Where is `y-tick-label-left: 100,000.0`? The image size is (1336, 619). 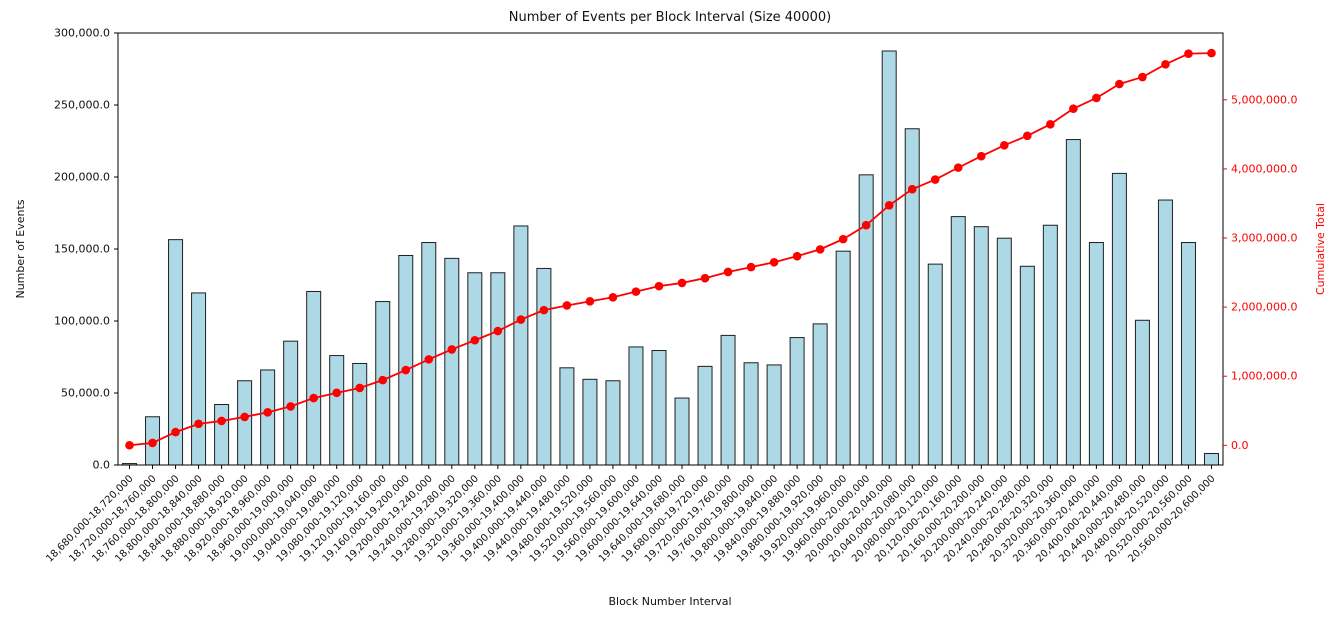
y-tick-label-left: 100,000.0 is located at coordinates (82, 321).